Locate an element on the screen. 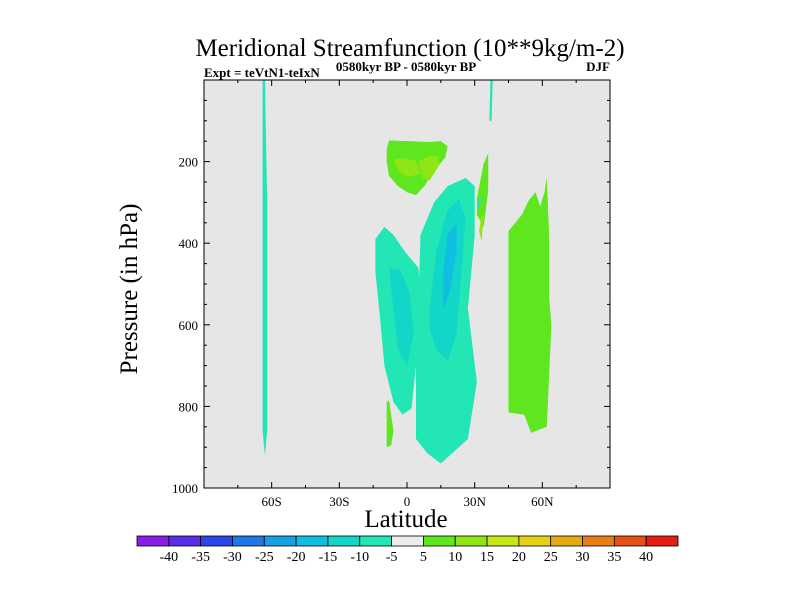  contour-nh-subtropical-positive-upper is located at coordinates (482, 190).